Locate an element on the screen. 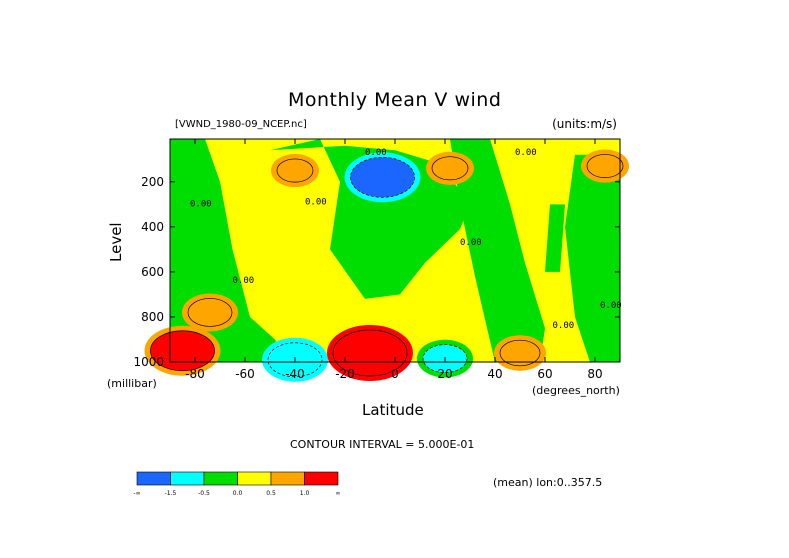 This screenshot has width=789, height=558. chart-title: Monthly Mean V wind is located at coordinates (395, 100).